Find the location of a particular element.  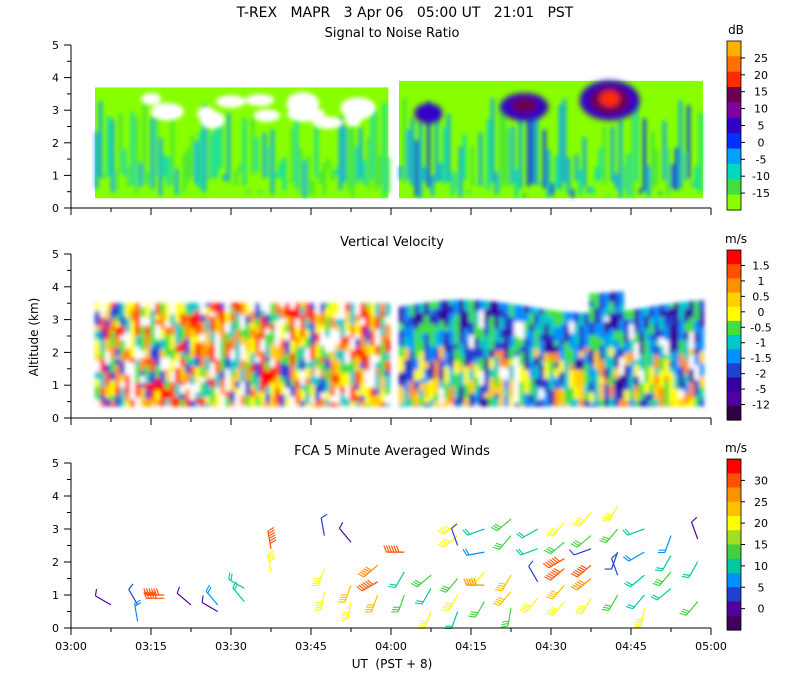

y-tick-label: 1 is located at coordinates (55, 385).